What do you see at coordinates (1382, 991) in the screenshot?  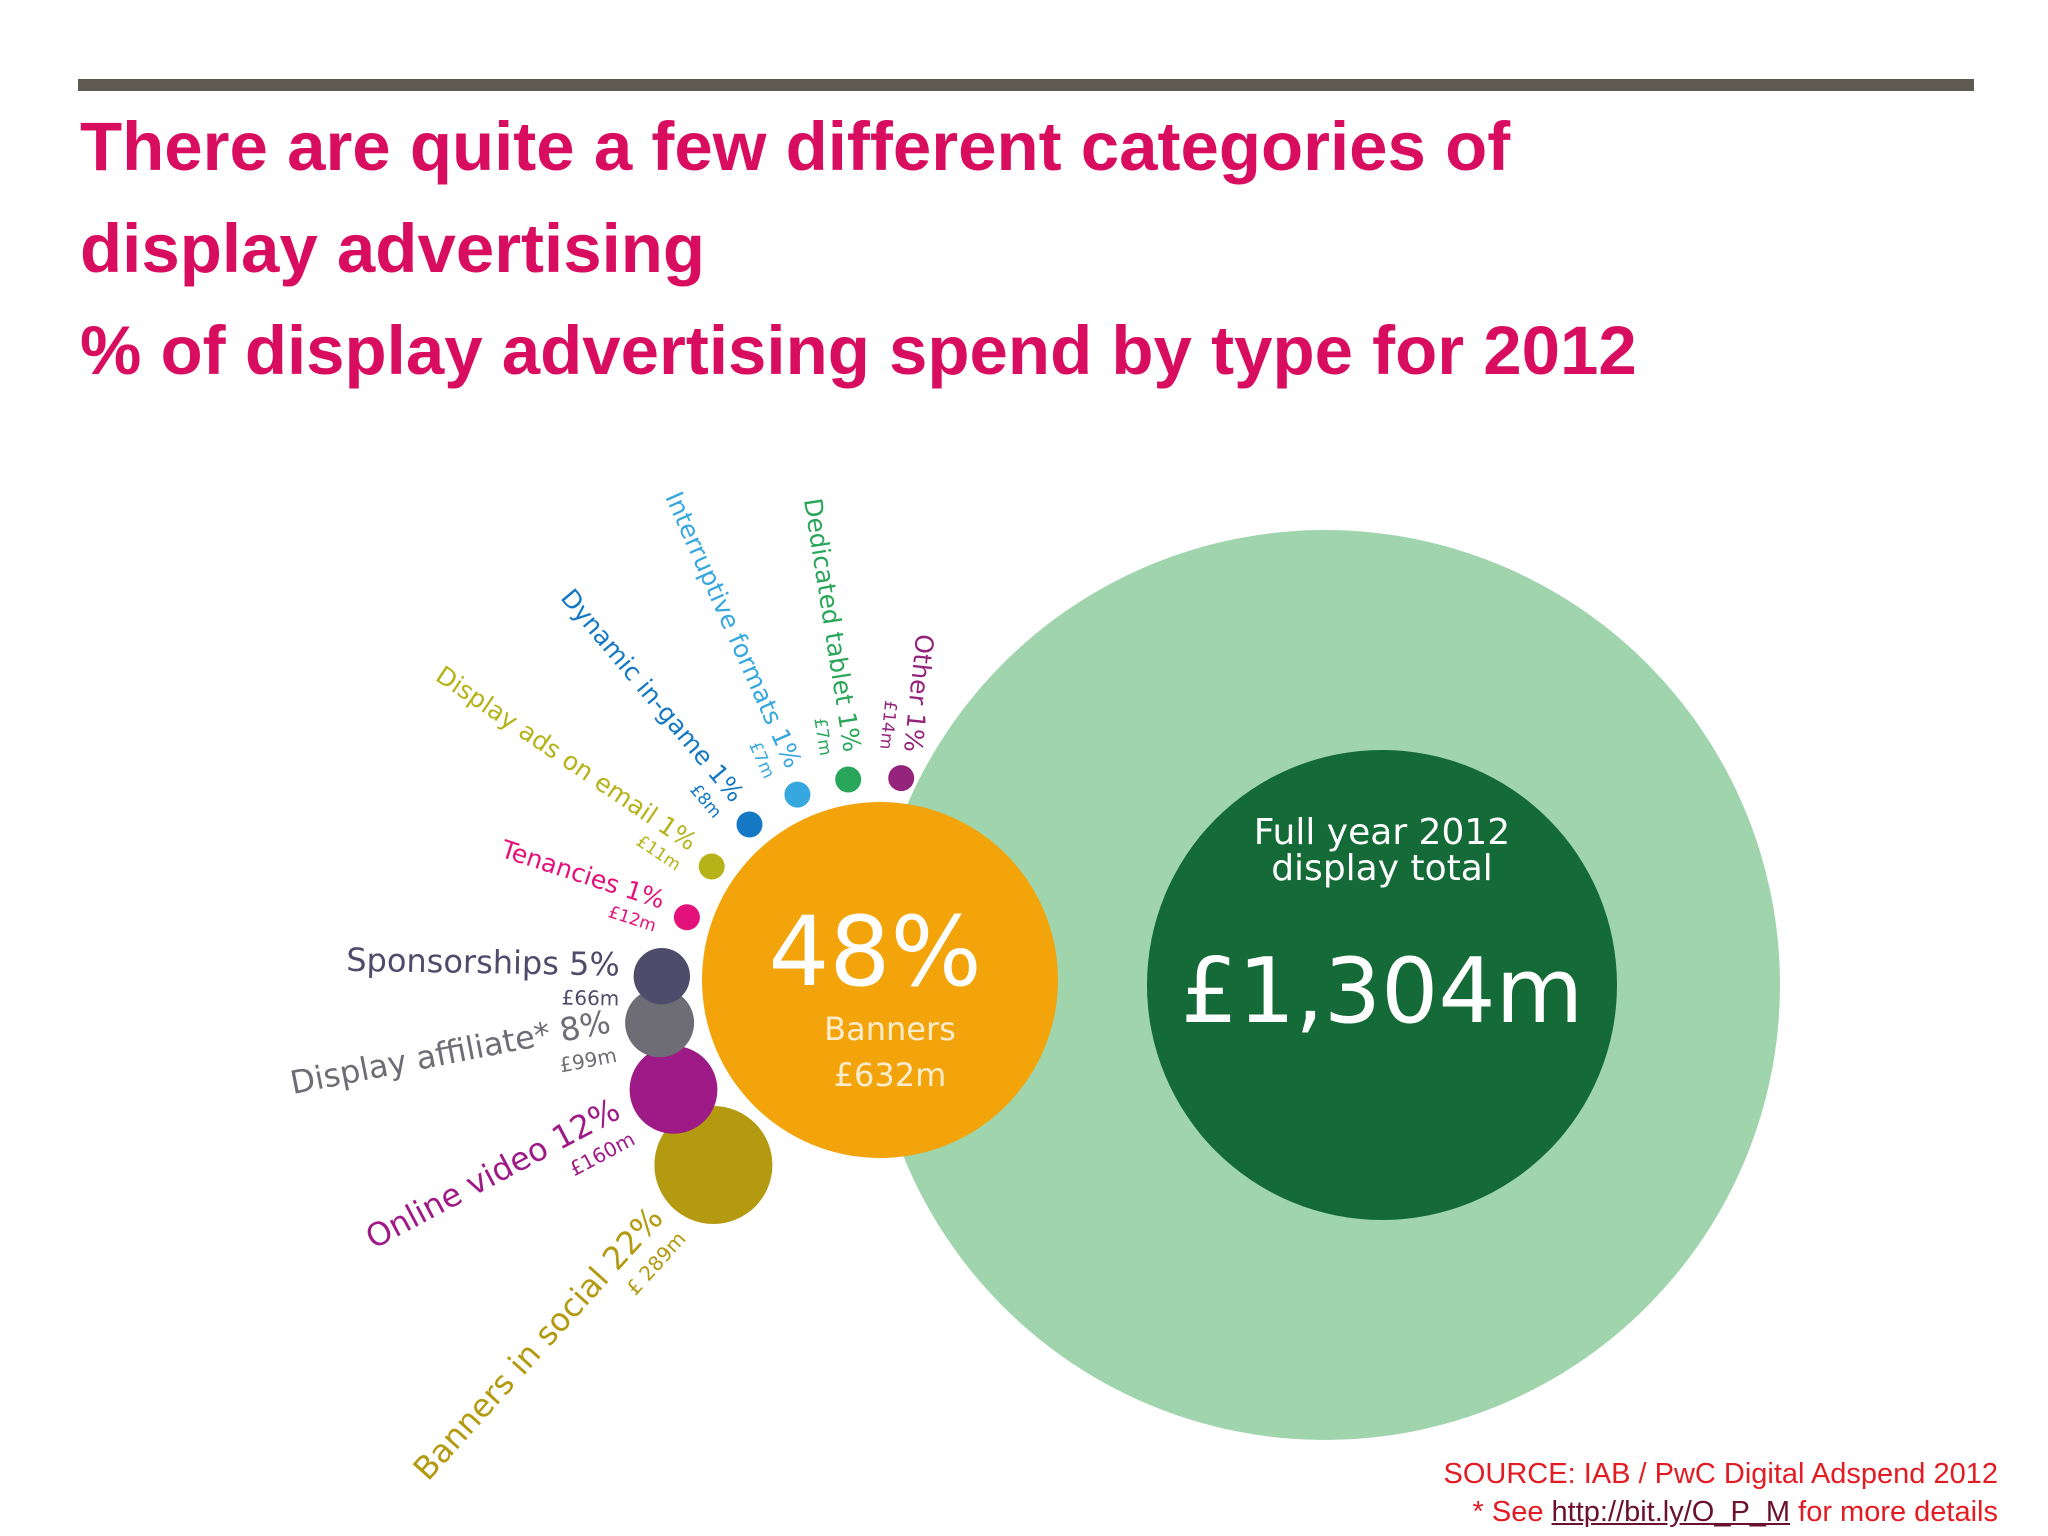 I see `total-value-label: £1,304m` at bounding box center [1382, 991].